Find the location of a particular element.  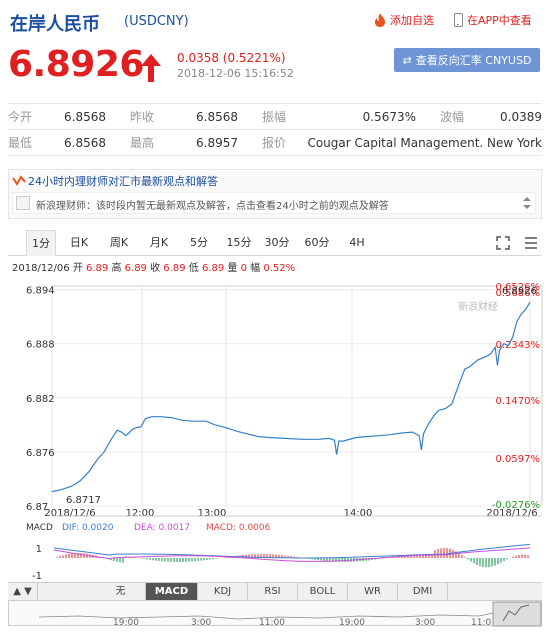

up-arrow-icon is located at coordinates (151, 68).